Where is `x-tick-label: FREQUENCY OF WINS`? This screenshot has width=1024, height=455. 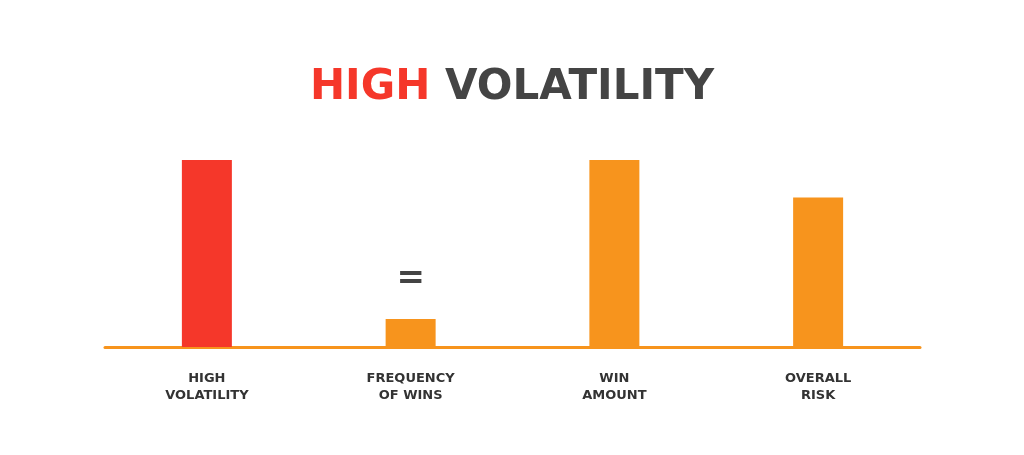
x-tick-label: FREQUENCY OF WINS is located at coordinates (411, 386).